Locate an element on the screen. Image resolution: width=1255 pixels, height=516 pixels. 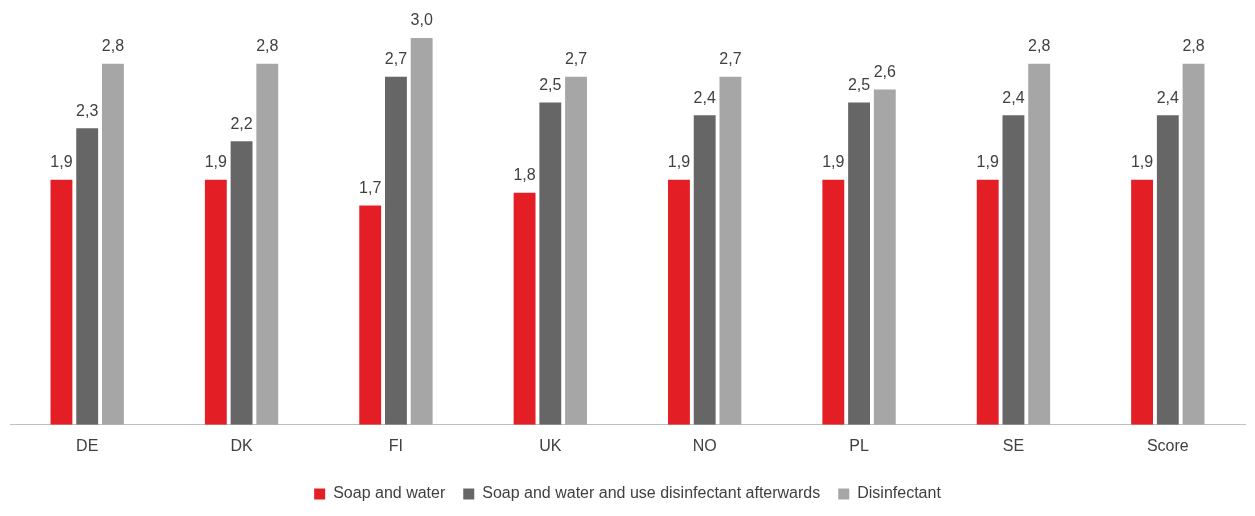
legend-label: Disinfectant is located at coordinates (899, 493).